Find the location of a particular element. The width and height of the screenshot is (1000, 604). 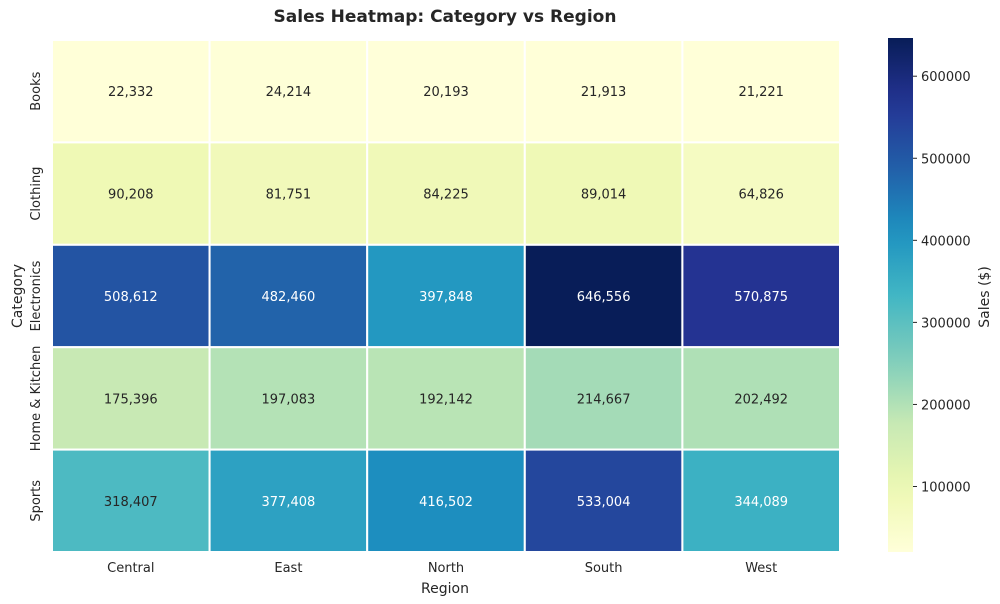

cell-value-label: 81,751 is located at coordinates (289, 195).